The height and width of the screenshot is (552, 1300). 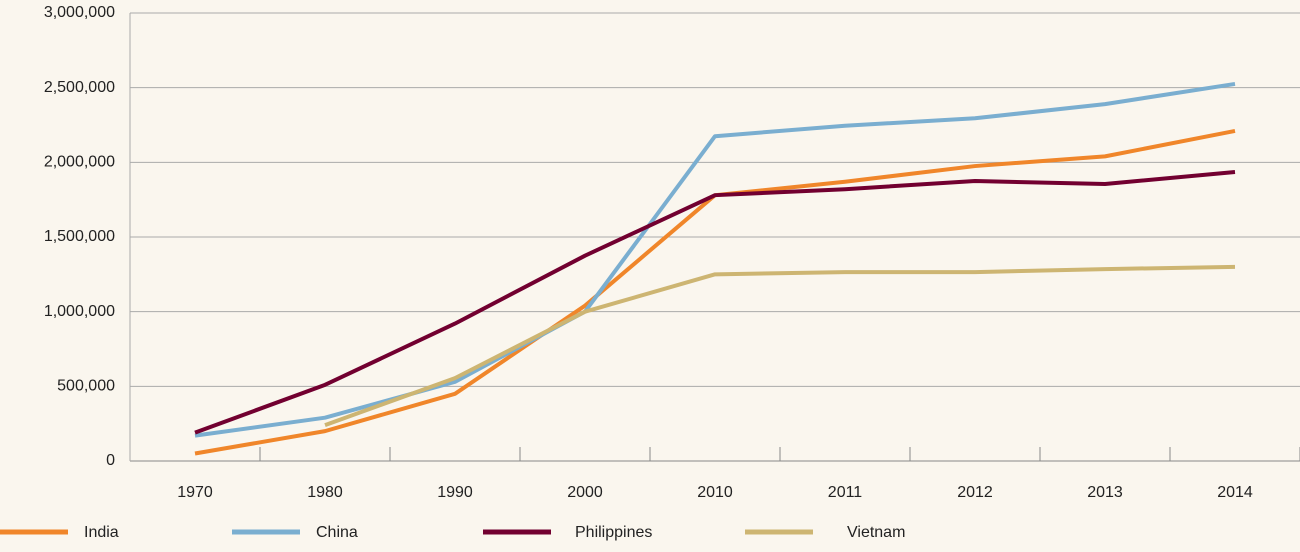 What do you see at coordinates (585, 492) in the screenshot?
I see `x-tick-label: 2000` at bounding box center [585, 492].